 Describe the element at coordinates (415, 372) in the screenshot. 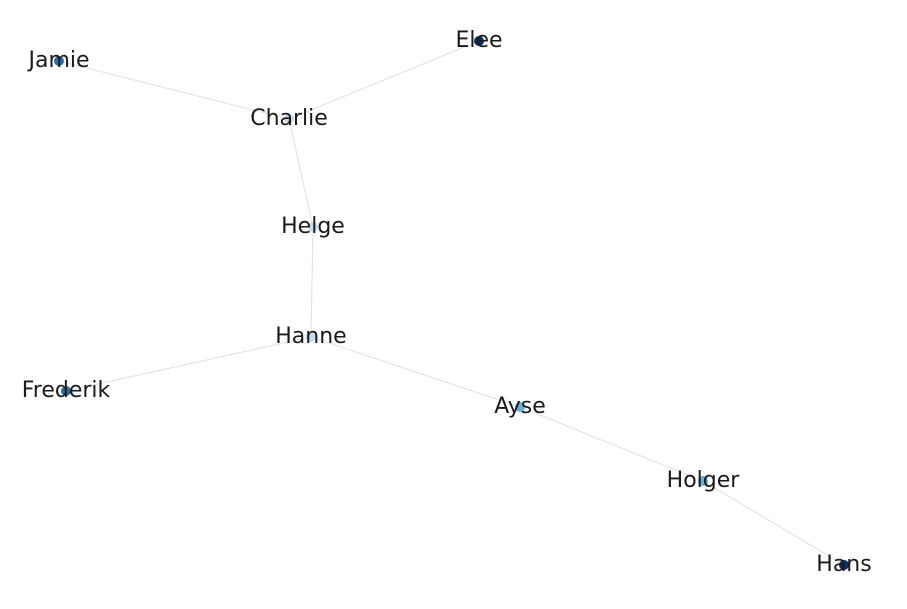

I see `edge-hanne-ayse` at that location.